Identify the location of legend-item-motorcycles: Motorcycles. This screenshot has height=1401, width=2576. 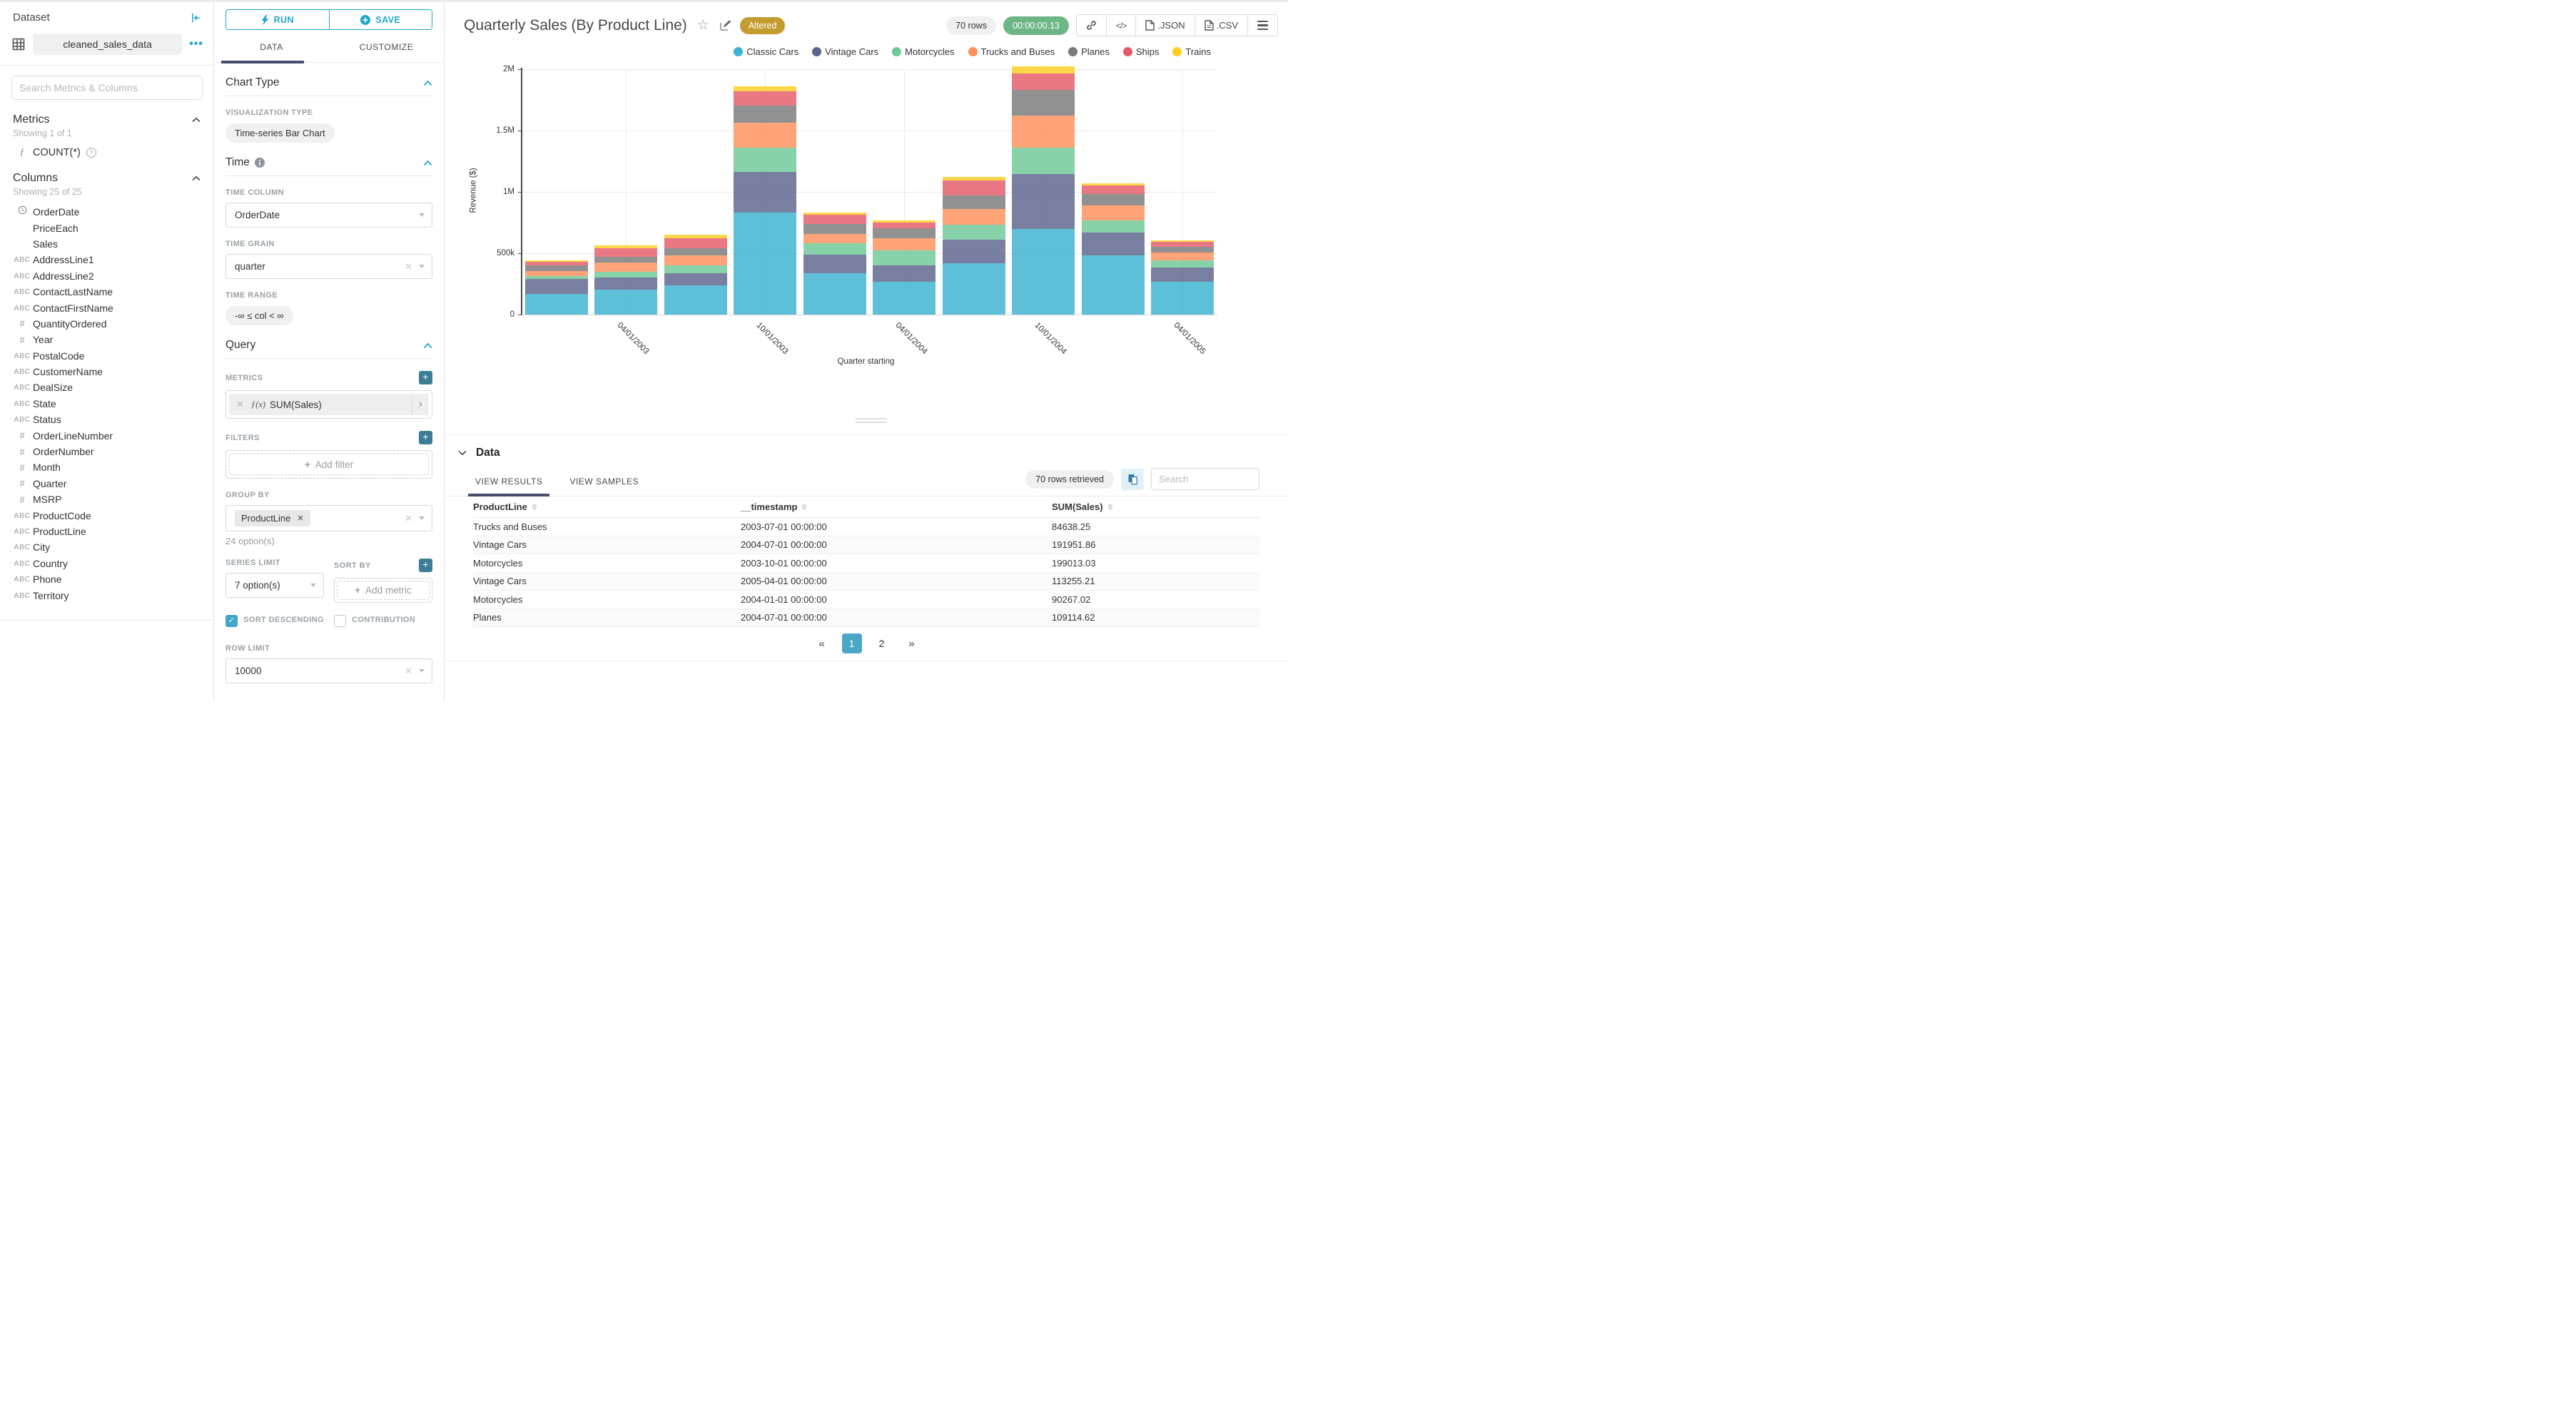
(924, 51).